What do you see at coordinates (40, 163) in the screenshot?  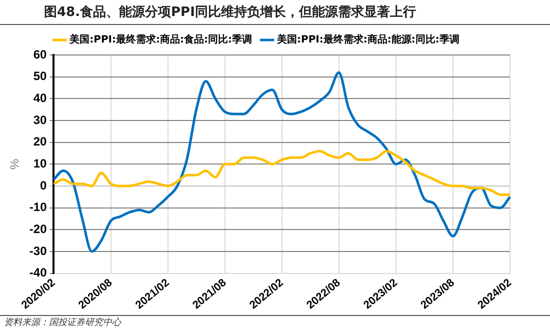 I see `y-tick-label: 10` at bounding box center [40, 163].